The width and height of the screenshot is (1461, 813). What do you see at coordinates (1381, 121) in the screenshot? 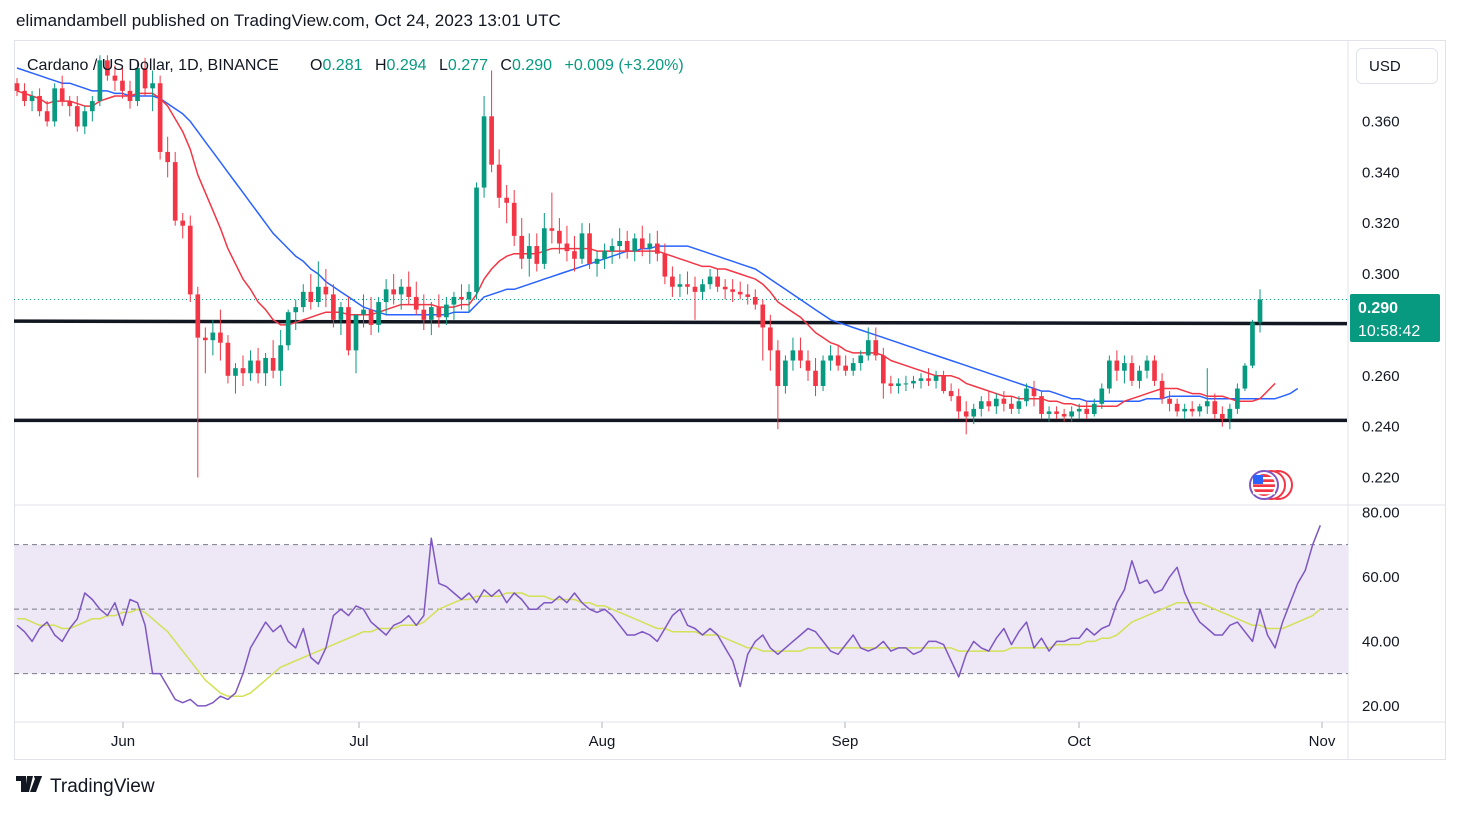
I see `price-tick-label: 0.360` at bounding box center [1381, 121].